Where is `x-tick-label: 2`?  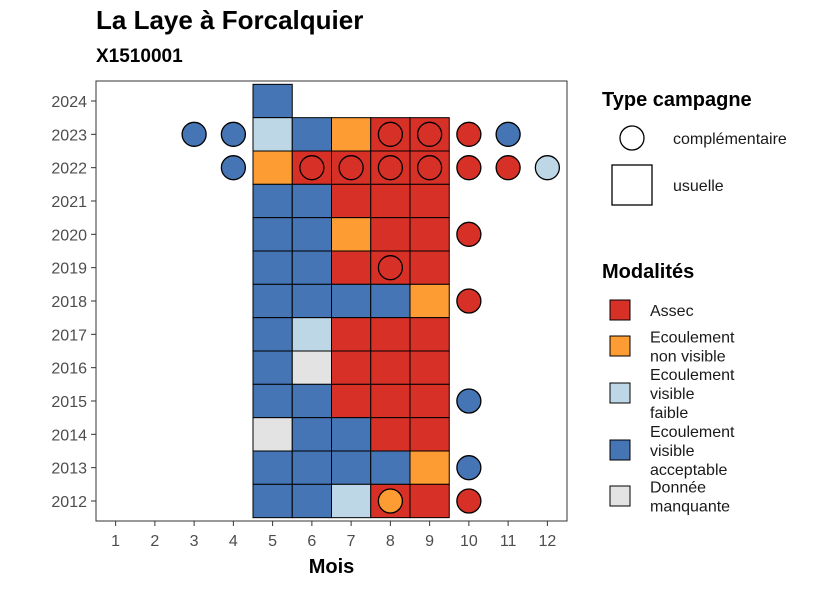 x-tick-label: 2 is located at coordinates (154, 541).